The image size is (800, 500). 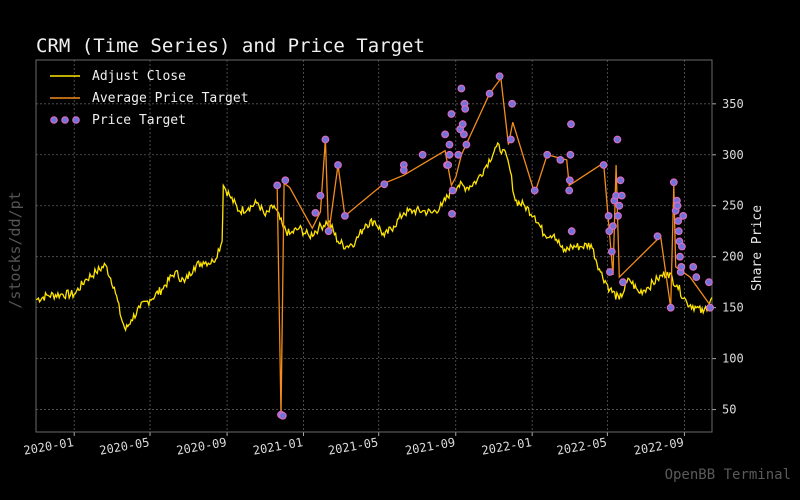 I want to click on x-tick-label: 2020-05, so click(x=124, y=446).